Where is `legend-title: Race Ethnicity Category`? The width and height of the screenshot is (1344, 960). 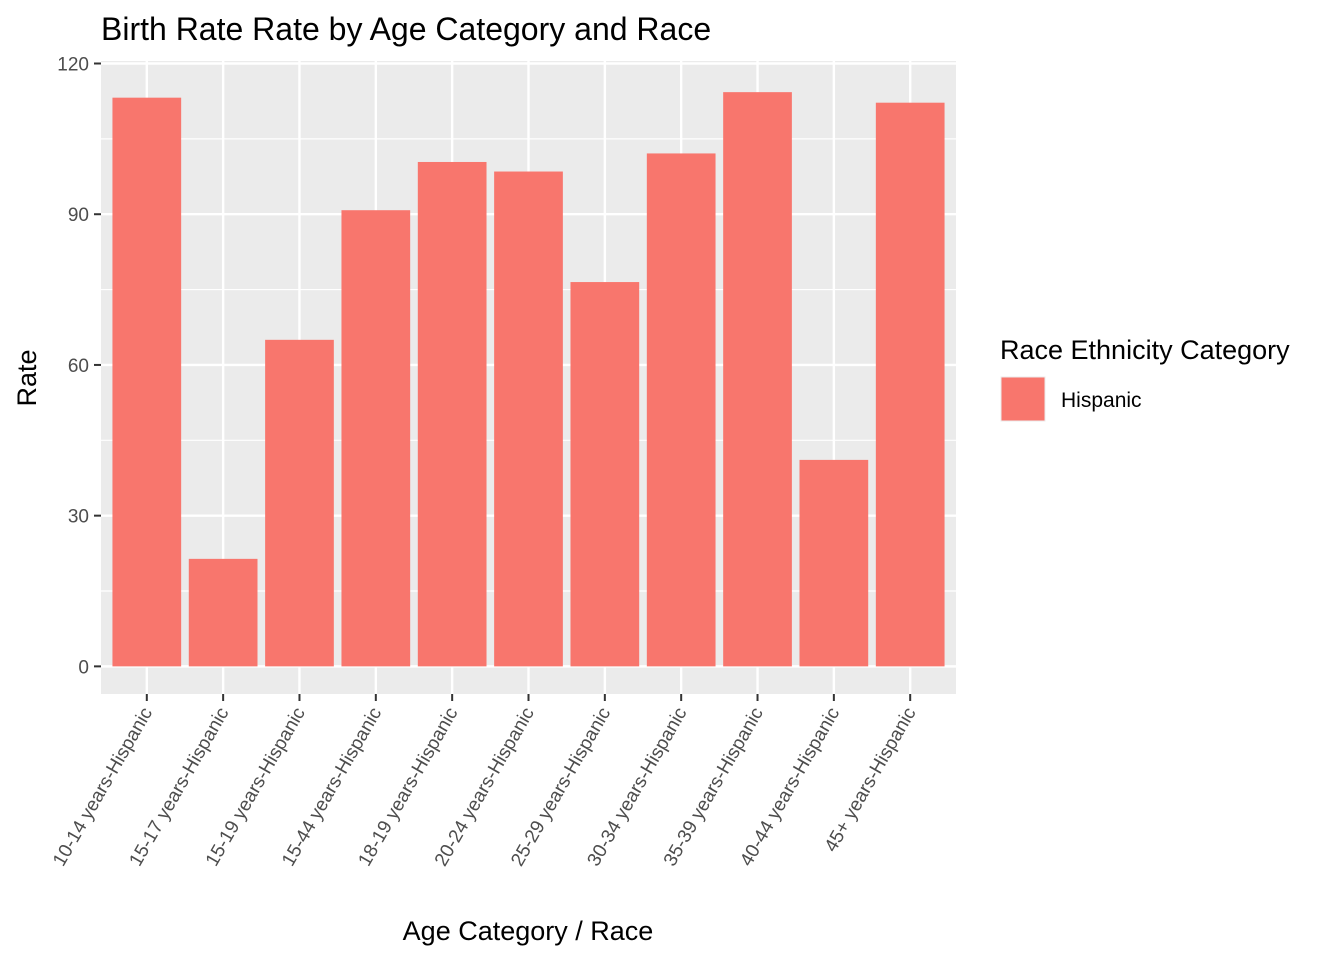 legend-title: Race Ethnicity Category is located at coordinates (1145, 350).